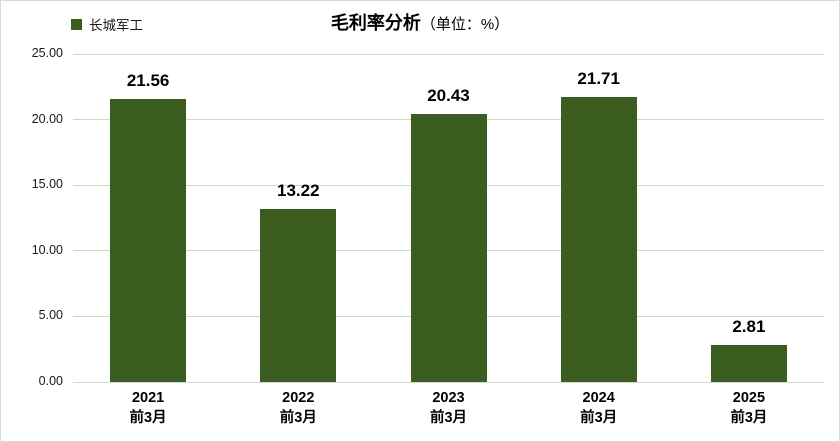  Describe the element at coordinates (298, 190) in the screenshot. I see `bar-value-label: 13.22` at that location.